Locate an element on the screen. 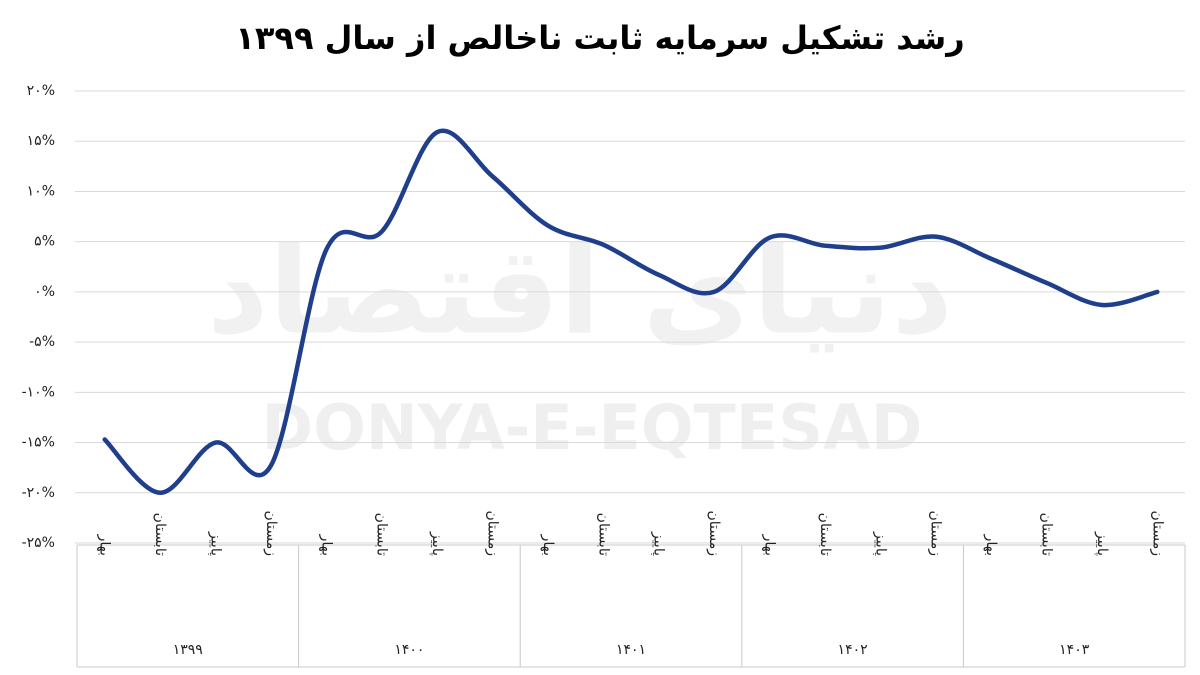  y-tick-label: ۰% is located at coordinates (44, 292).